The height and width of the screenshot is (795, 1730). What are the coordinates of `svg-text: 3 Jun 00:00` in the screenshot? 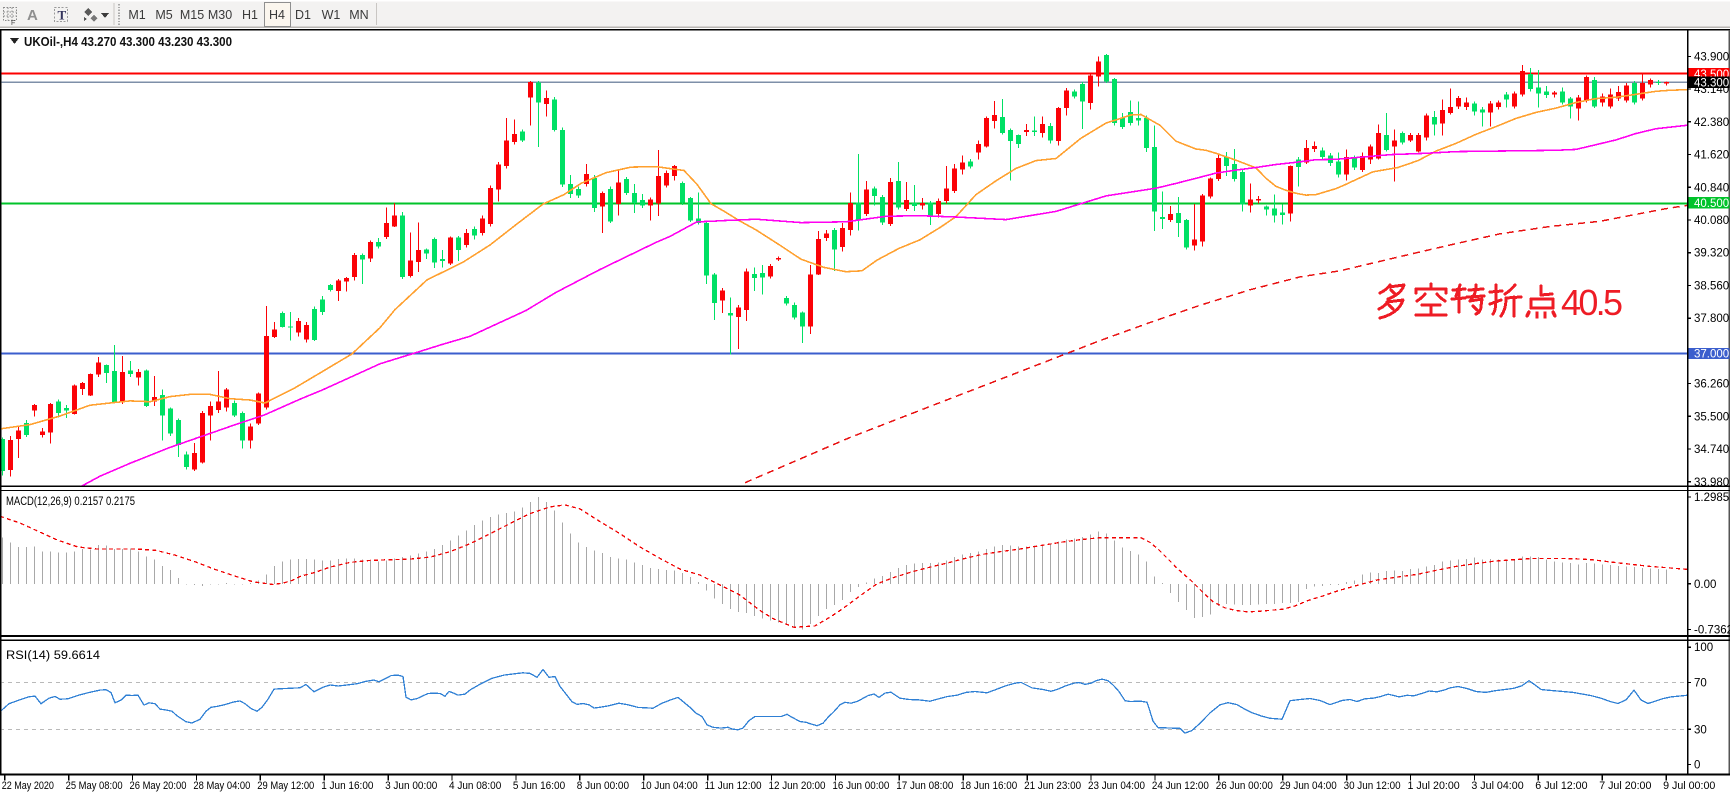 It's located at (411, 786).